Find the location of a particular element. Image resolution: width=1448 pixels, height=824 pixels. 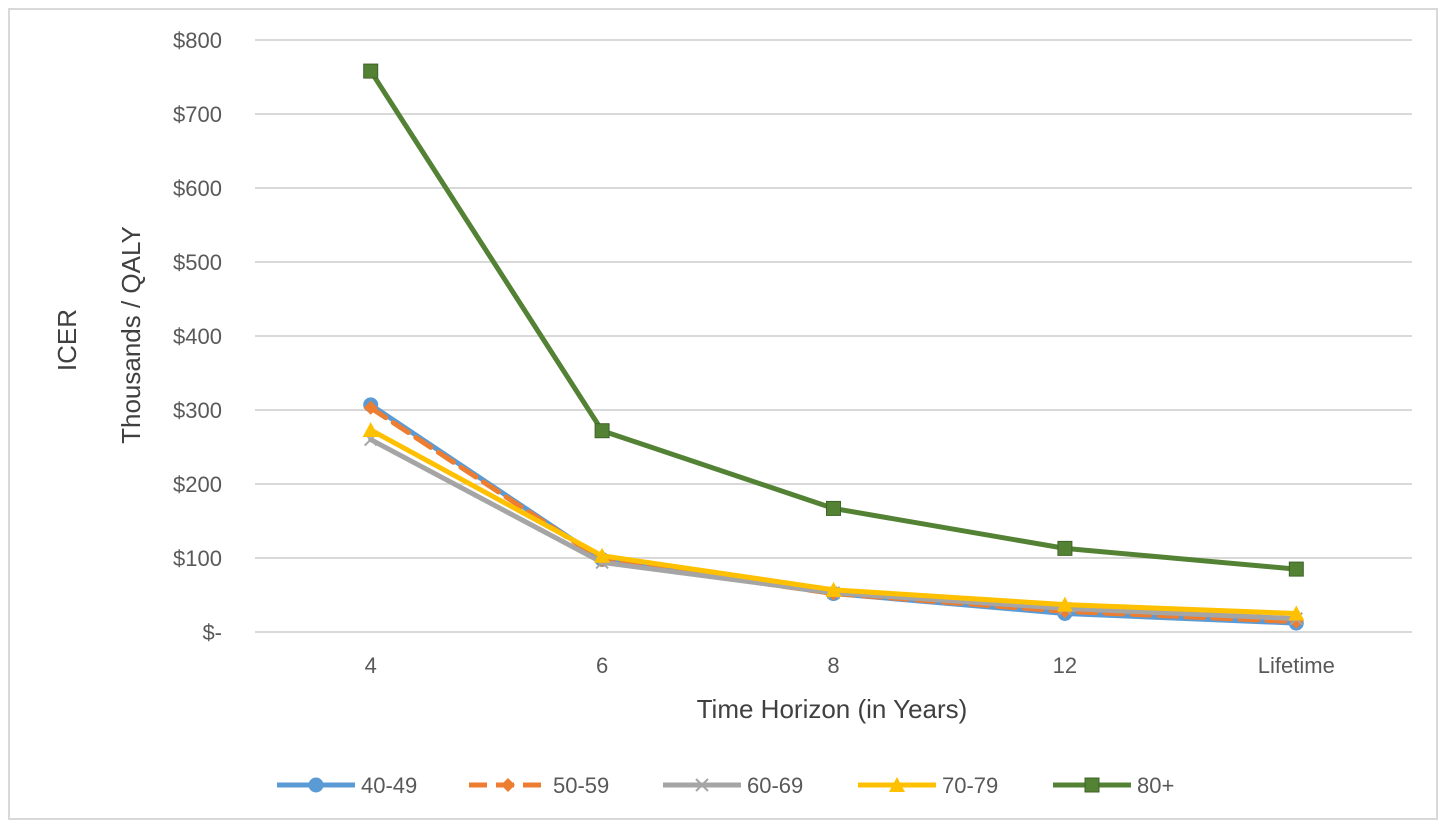

x-tick-label: 12 is located at coordinates (1065, 665).